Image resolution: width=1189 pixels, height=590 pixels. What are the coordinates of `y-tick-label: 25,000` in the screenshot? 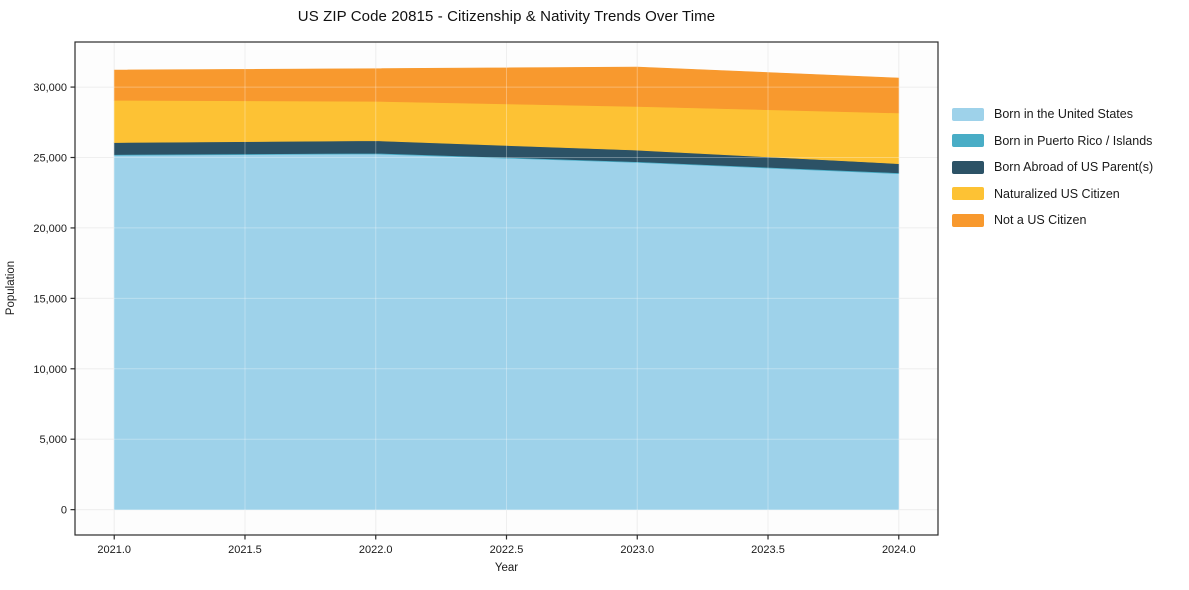 It's located at (50, 159).